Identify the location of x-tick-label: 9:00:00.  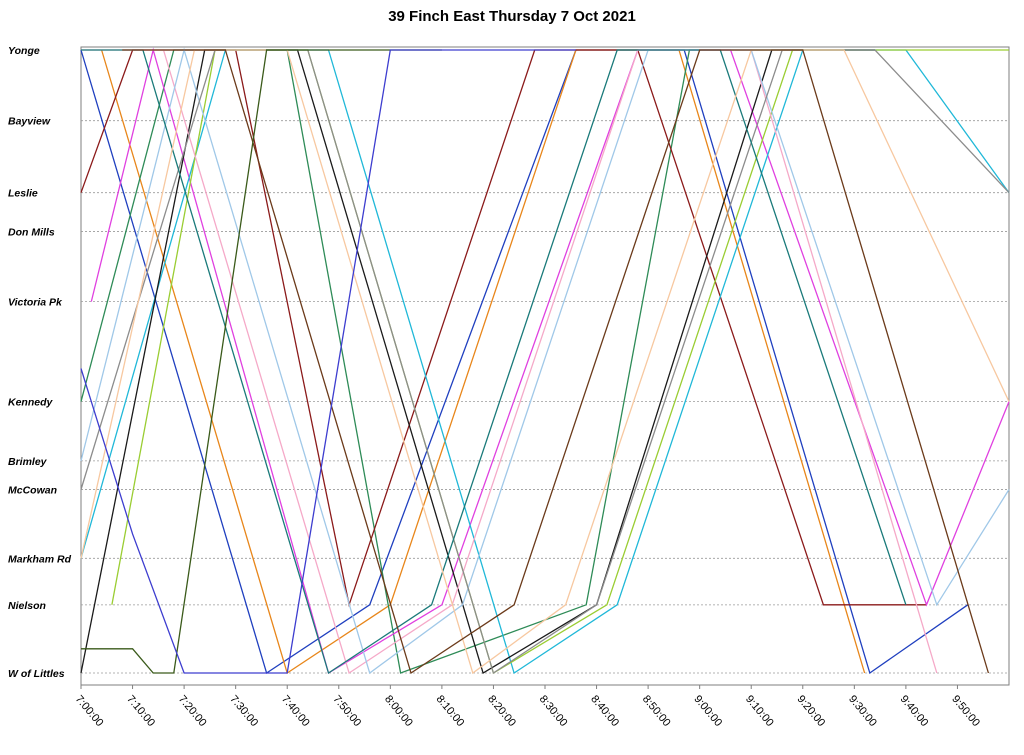
(707, 711).